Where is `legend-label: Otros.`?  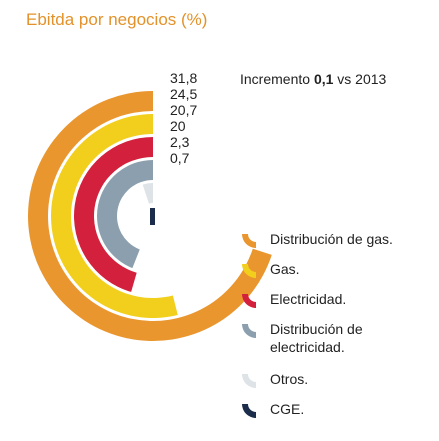
legend-label: Otros. is located at coordinates (289, 379).